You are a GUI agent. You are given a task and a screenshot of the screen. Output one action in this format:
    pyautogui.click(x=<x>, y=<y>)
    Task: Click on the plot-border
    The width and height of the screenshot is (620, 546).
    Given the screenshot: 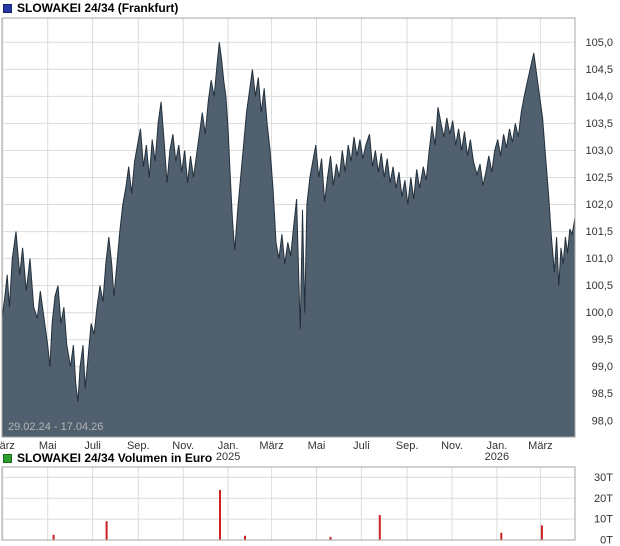 What is the action you would take?
    pyautogui.click(x=288, y=503)
    